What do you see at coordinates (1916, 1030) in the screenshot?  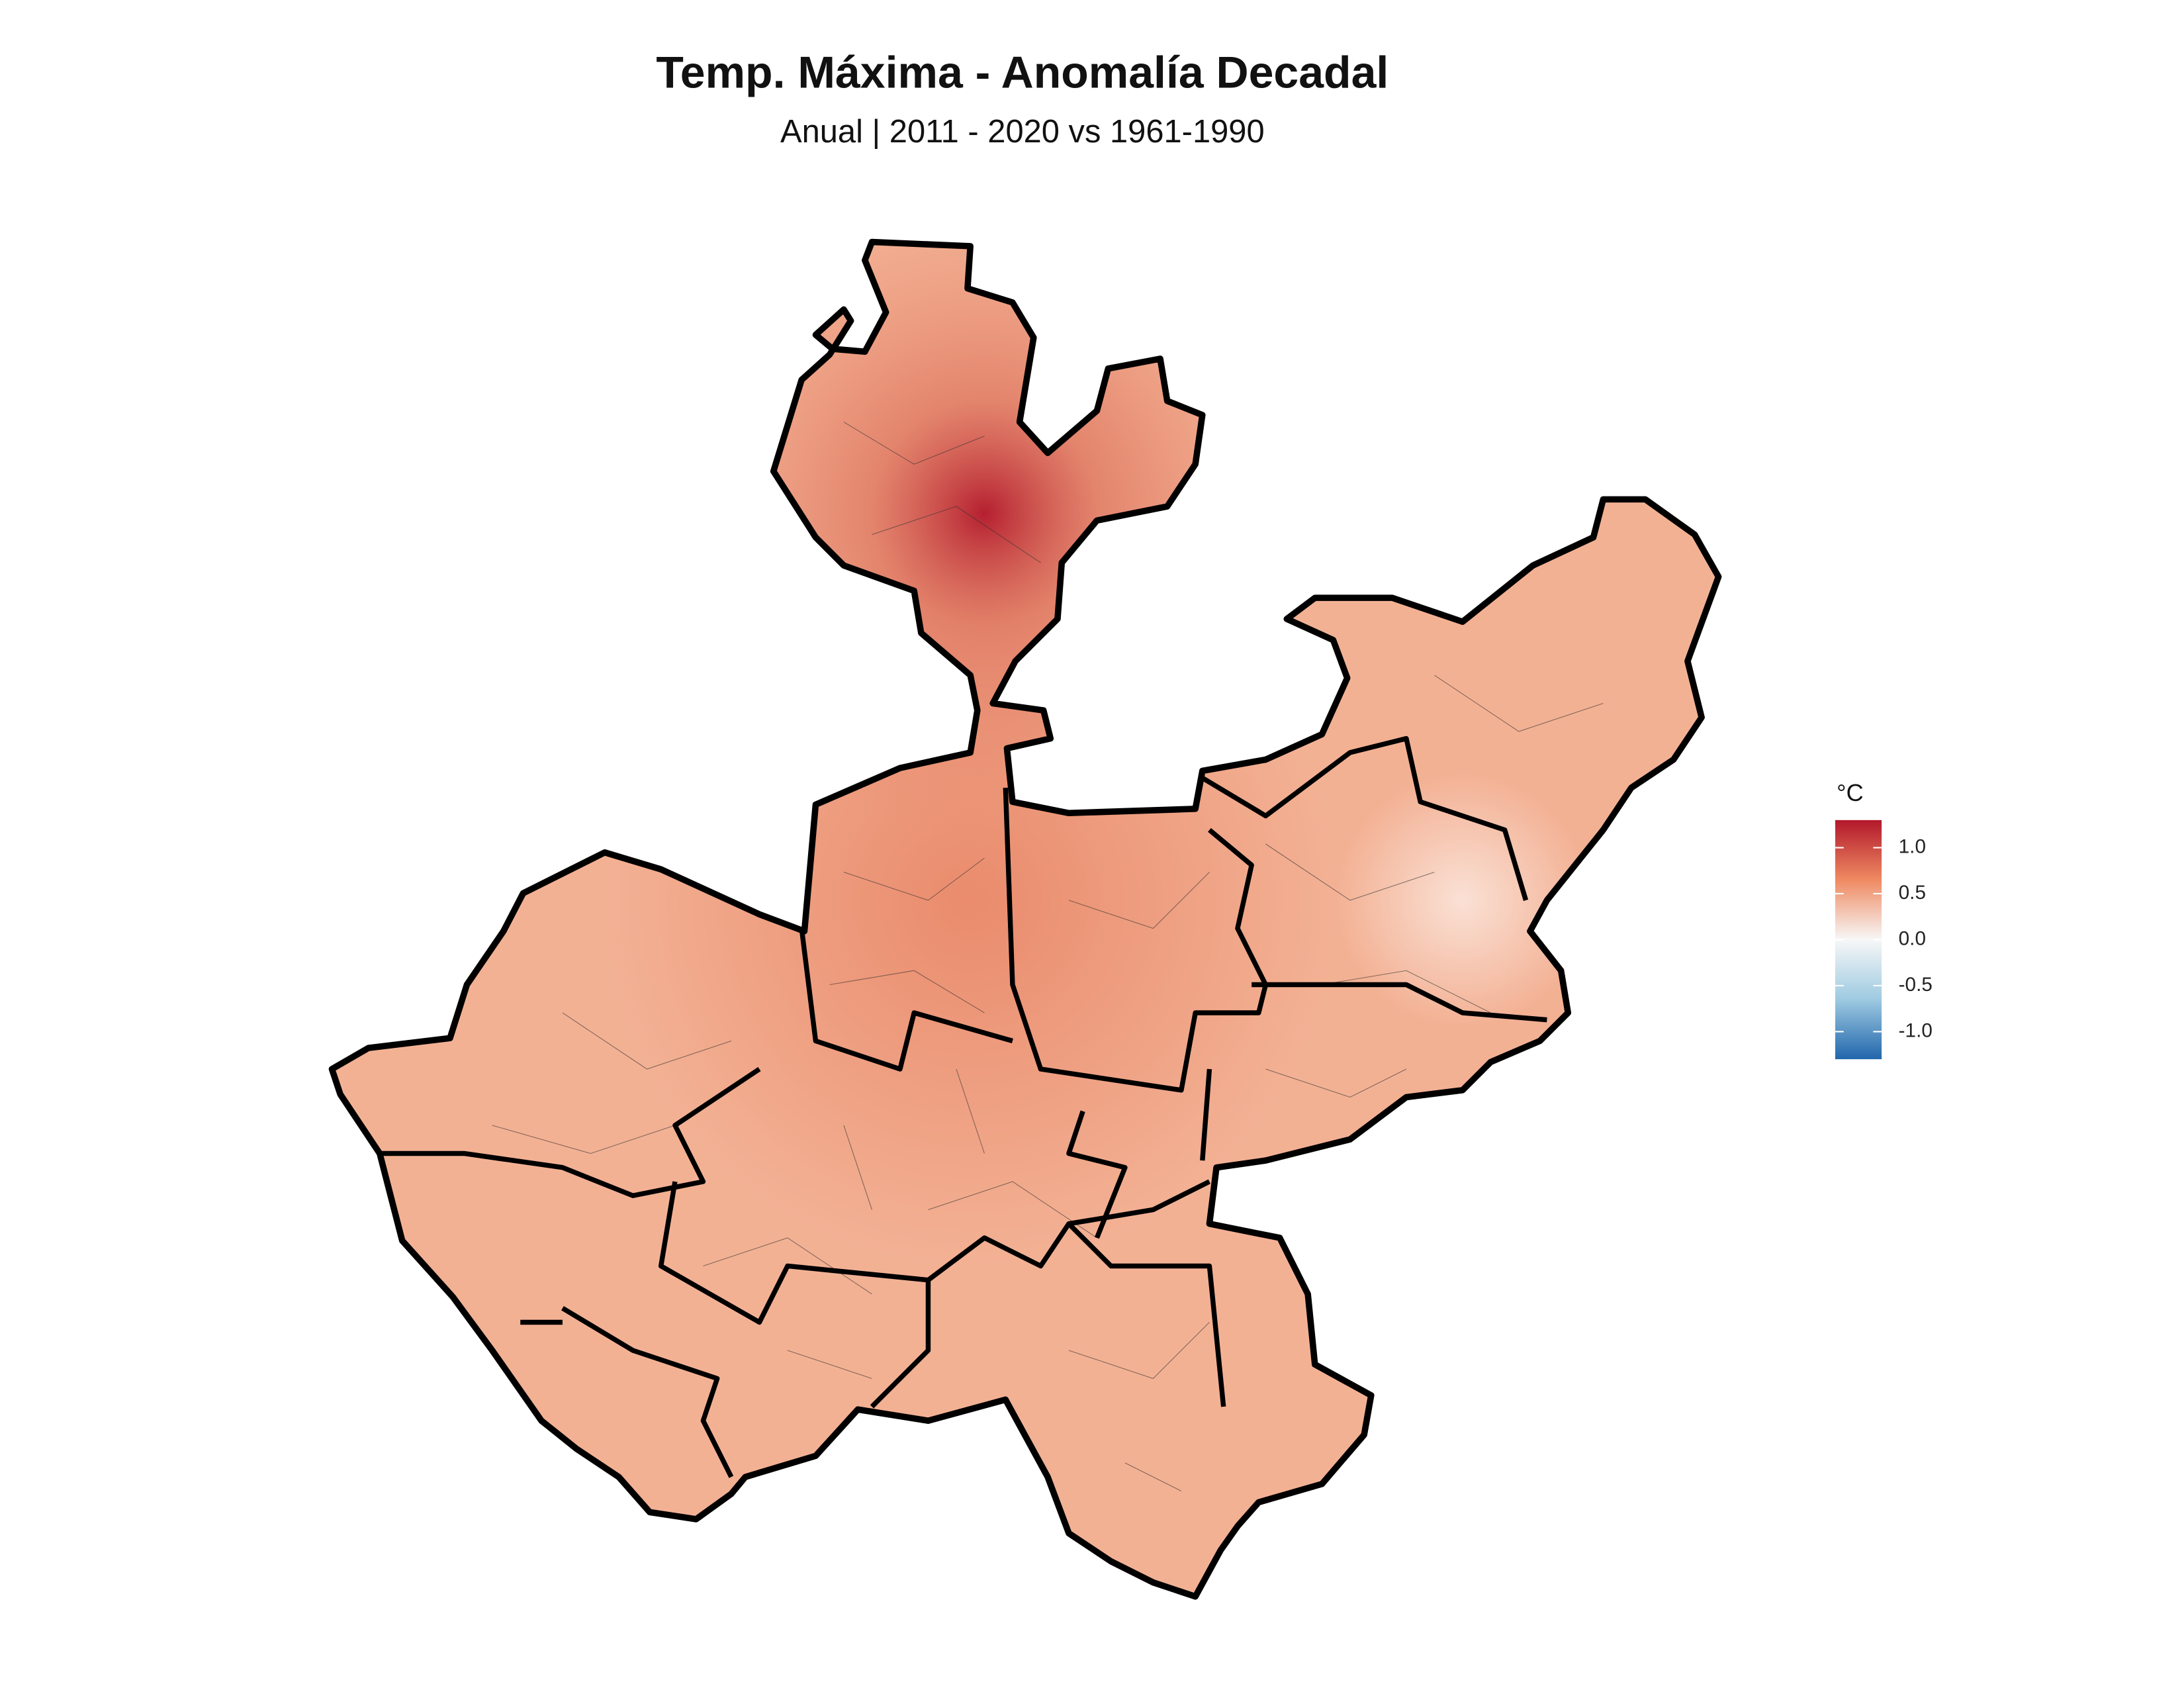 I see `colorbar-tick-label: -1.0` at bounding box center [1916, 1030].